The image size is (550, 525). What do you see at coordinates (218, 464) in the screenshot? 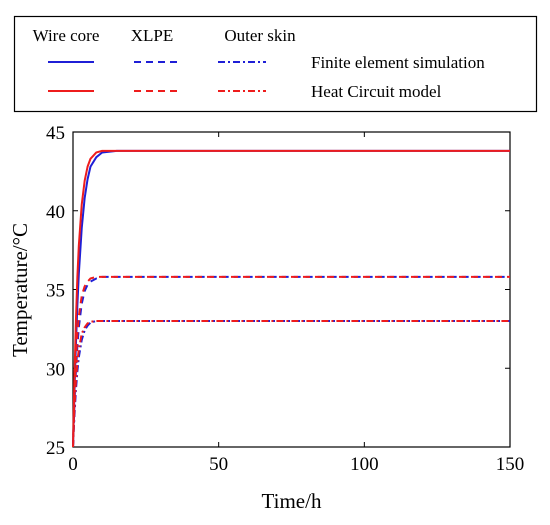
I see `x-tick-label: 50` at bounding box center [218, 464].